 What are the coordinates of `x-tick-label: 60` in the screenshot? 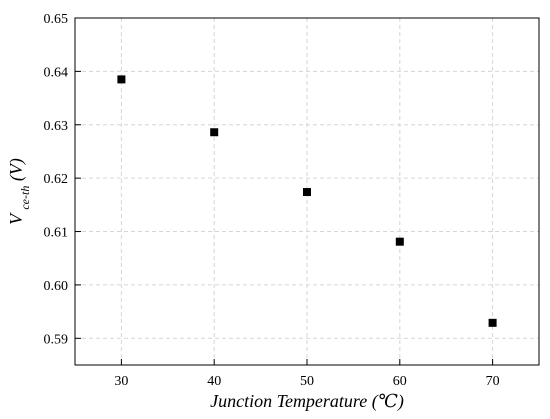 It's located at (400, 381).